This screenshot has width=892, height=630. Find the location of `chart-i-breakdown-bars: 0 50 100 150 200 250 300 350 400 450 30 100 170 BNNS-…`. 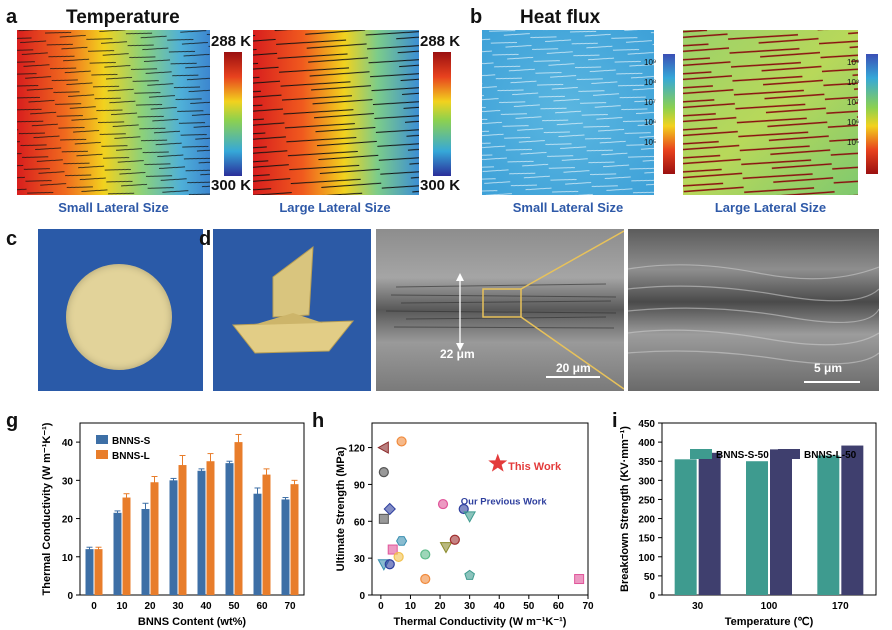

chart-i-breakdown-bars: 0 50 100 150 200 250 300 350 400 450 30 100 170 BNNS-… is located at coordinates (748, 523).